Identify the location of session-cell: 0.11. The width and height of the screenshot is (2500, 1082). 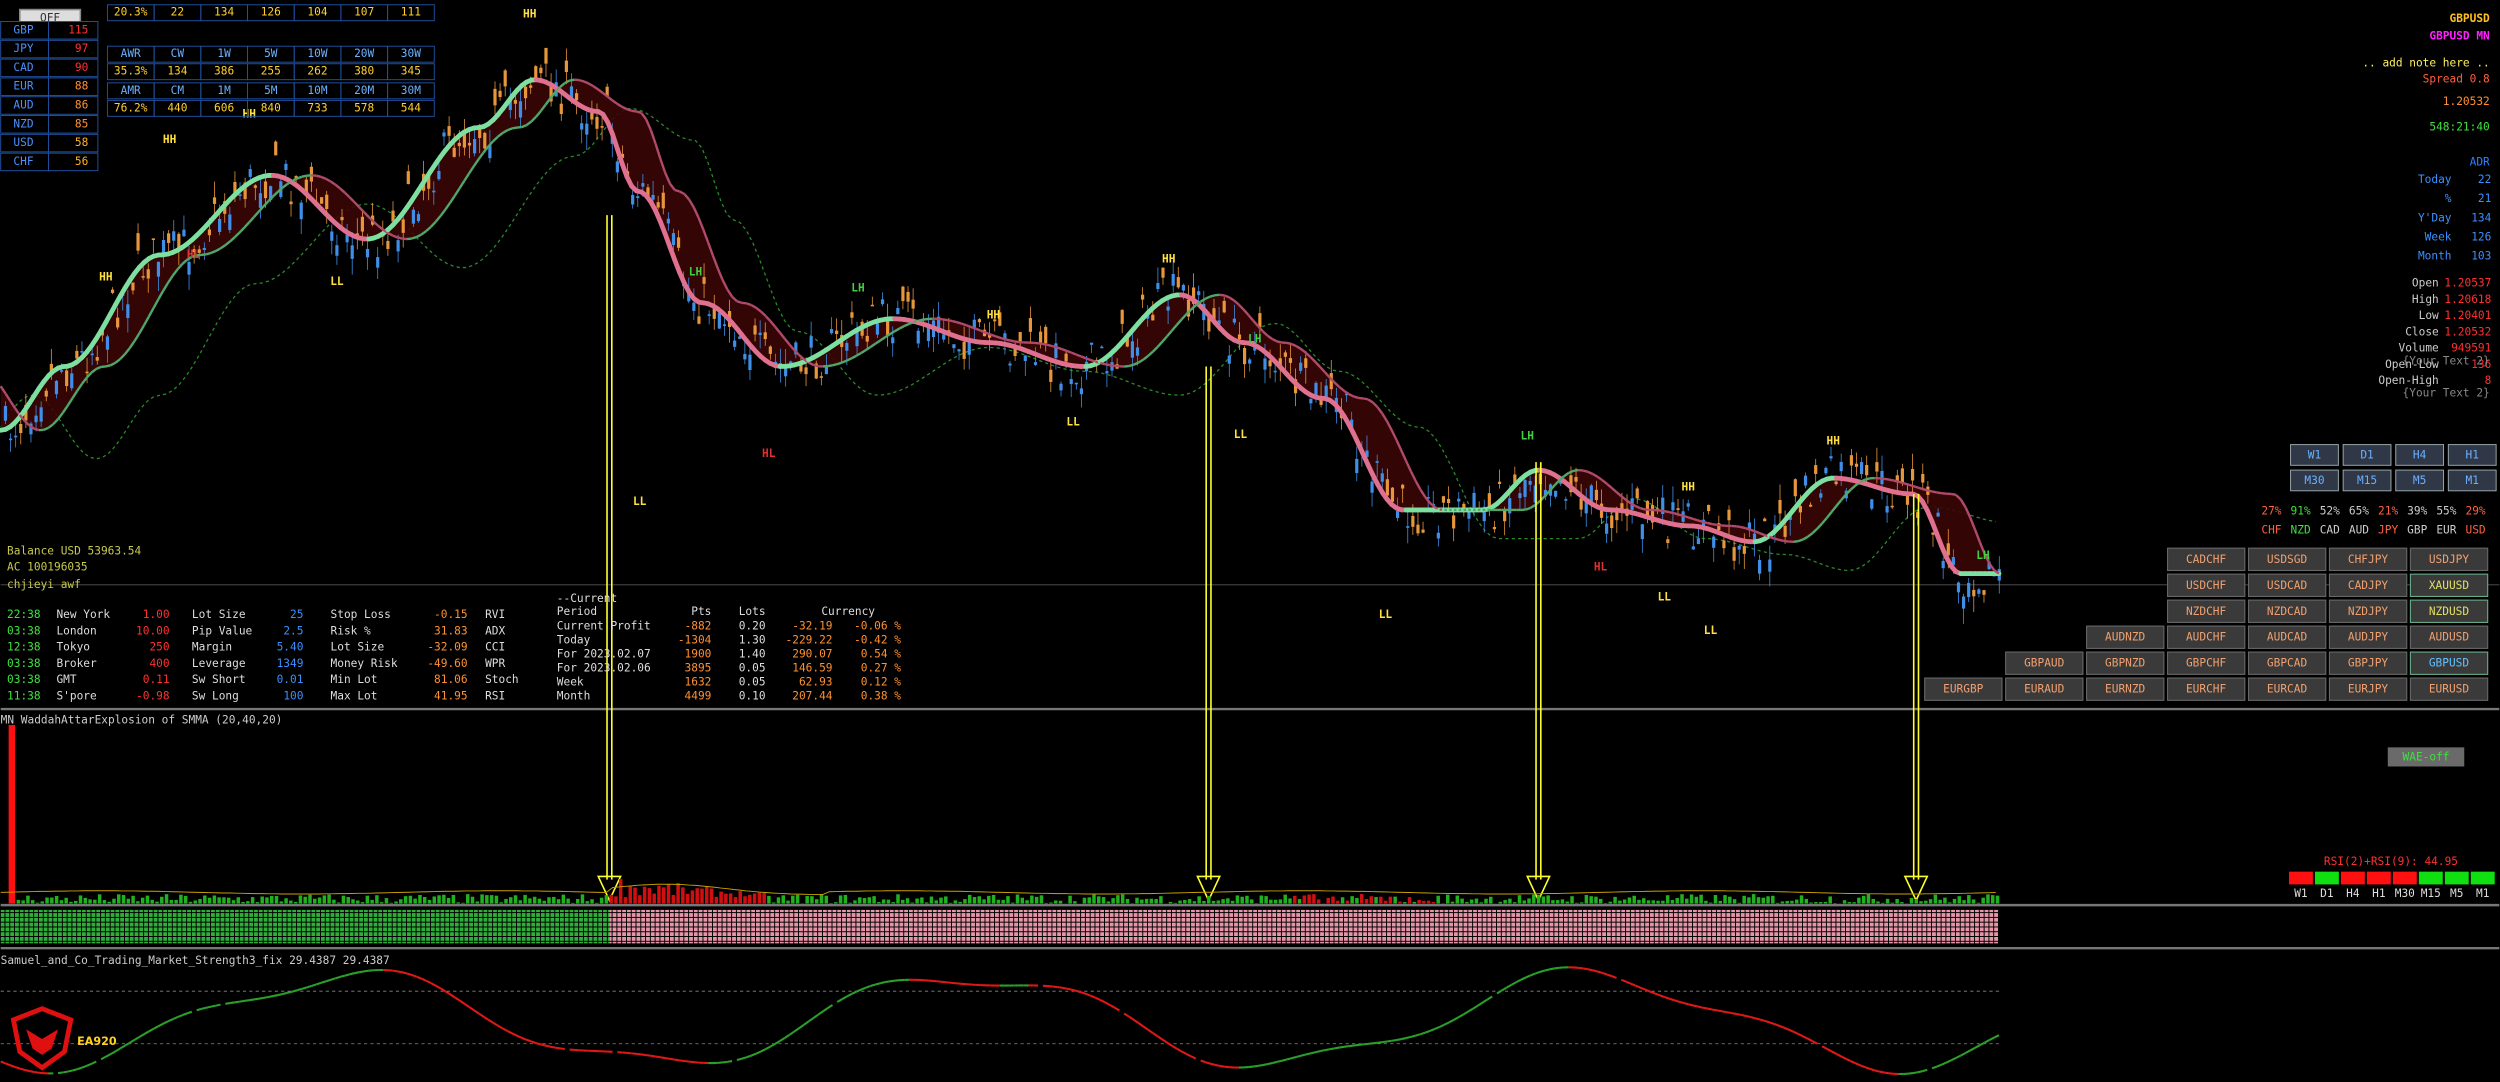
(156, 679).